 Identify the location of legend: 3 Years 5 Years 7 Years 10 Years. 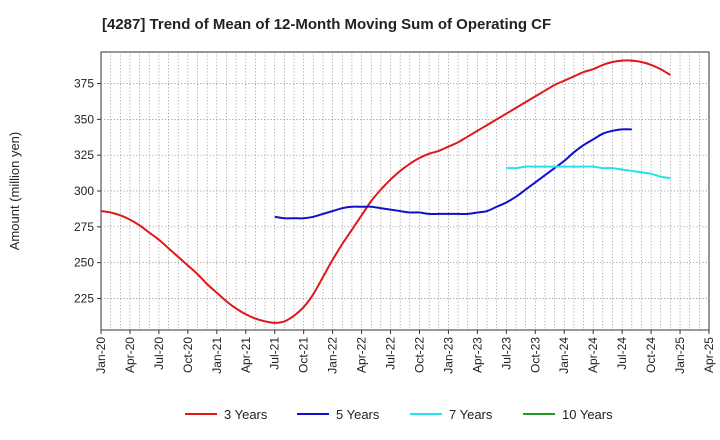
(399, 414).